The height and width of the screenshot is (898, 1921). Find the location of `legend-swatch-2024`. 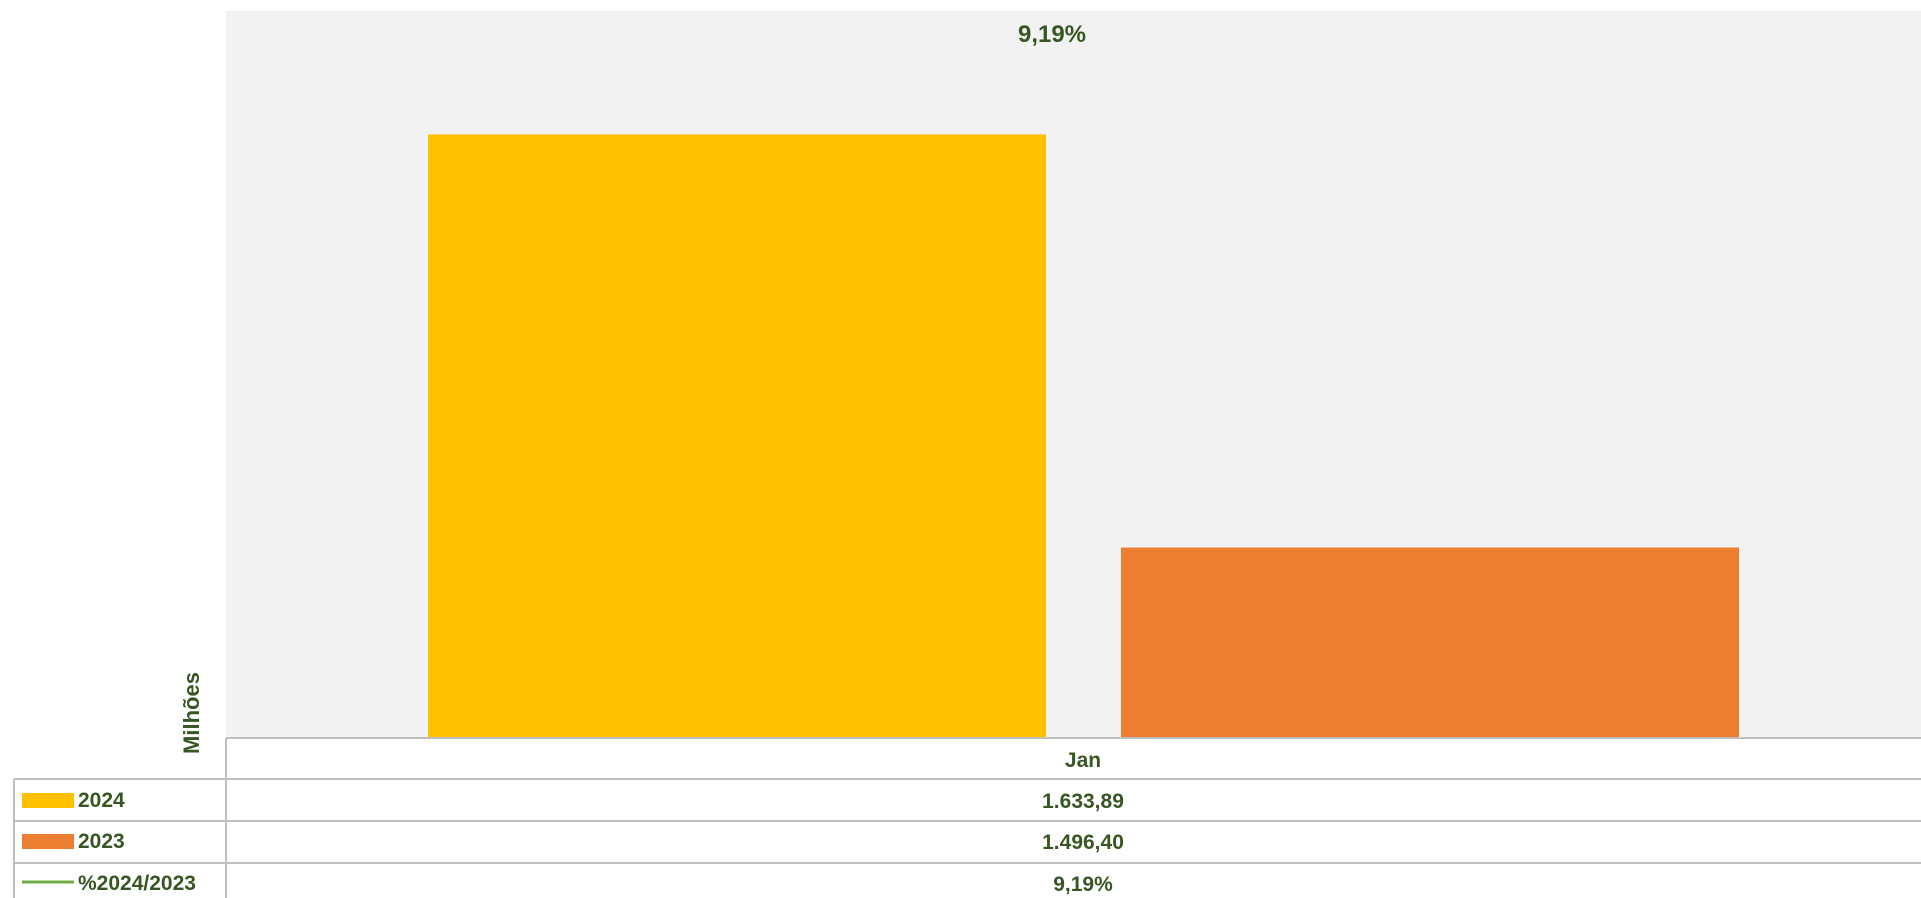

legend-swatch-2024 is located at coordinates (48, 800).